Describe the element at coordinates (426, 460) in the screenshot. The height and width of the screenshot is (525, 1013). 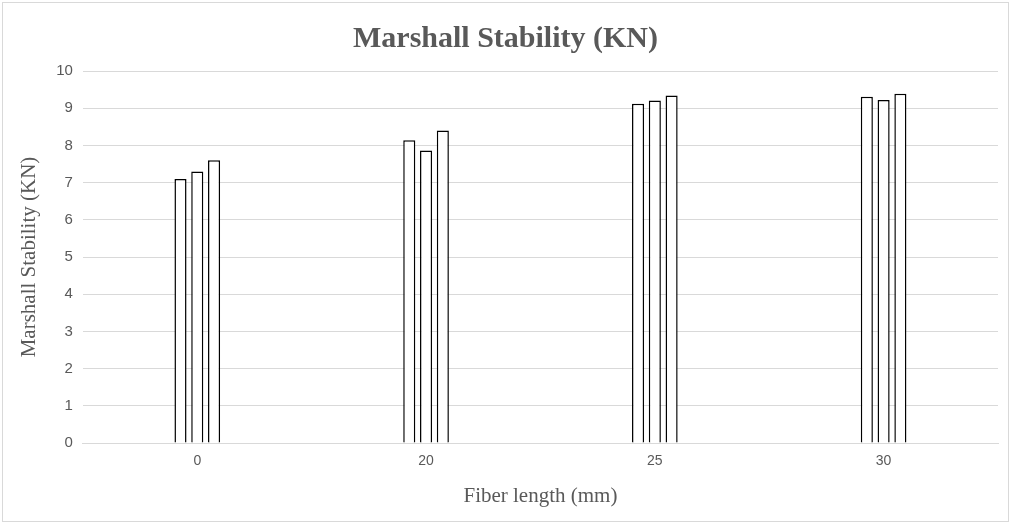
I see `x-tick-label: 20` at that location.